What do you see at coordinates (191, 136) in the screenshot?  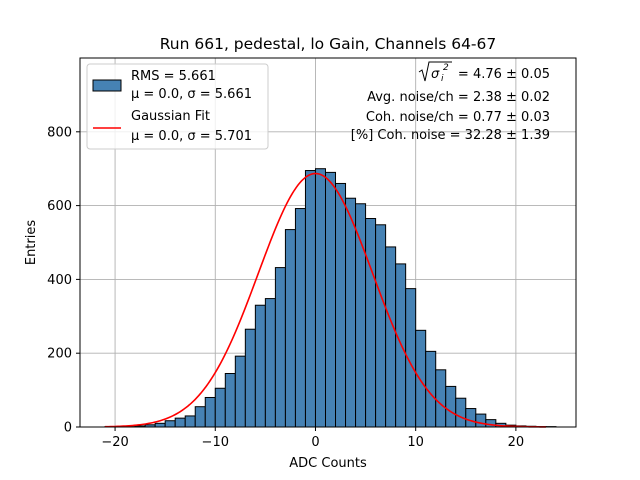 I see `legend-fit-params: μ = 0.0, σ = 5.701` at bounding box center [191, 136].